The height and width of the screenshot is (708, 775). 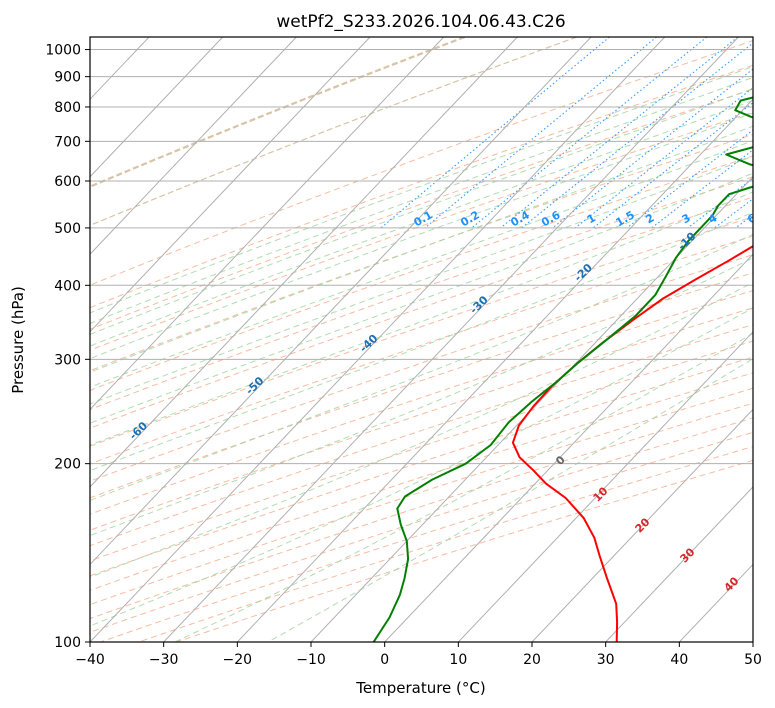 I want to click on x-tick-label: 50, so click(x=753, y=660).